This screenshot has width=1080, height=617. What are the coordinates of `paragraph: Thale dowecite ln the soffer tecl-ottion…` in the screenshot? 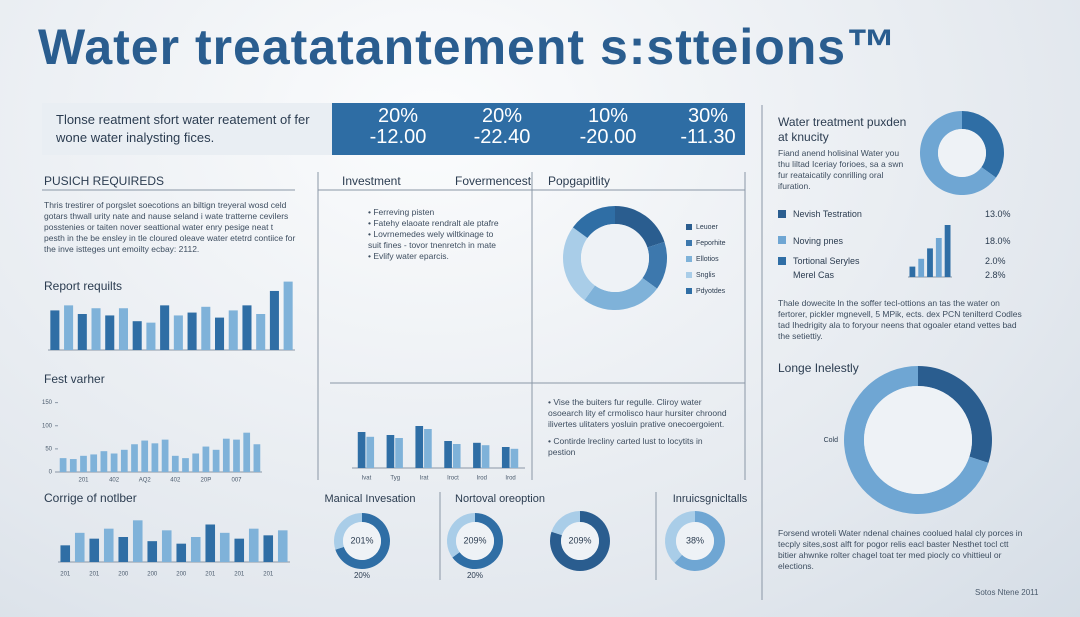 It's located at (900, 319).